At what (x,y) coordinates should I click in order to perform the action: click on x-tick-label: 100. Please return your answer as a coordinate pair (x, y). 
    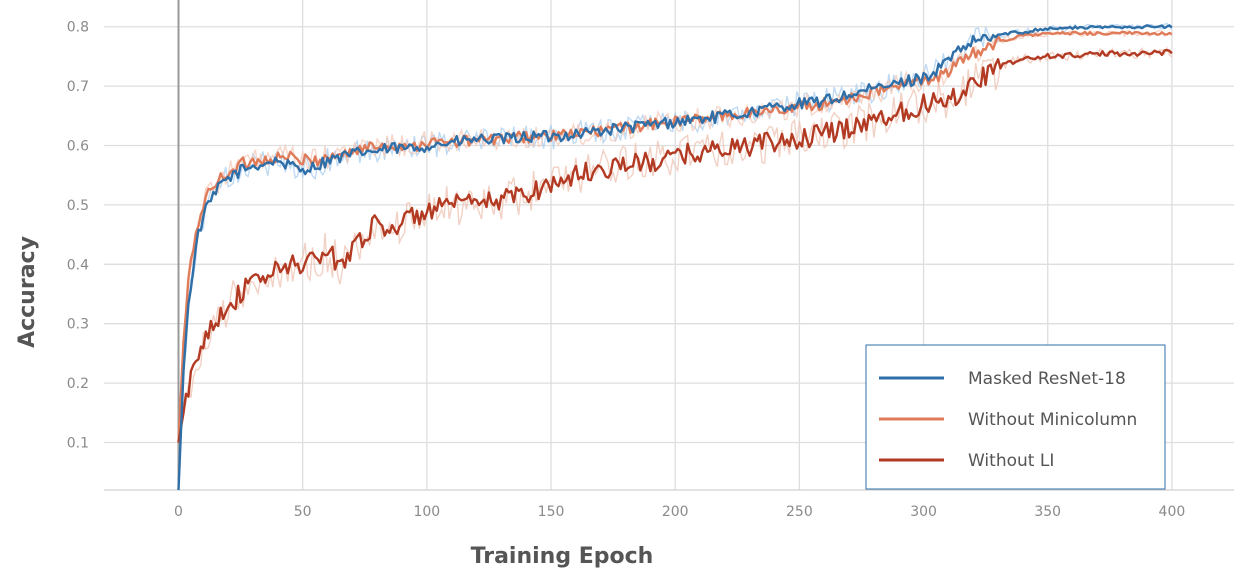
    Looking at the image, I should click on (426, 512).